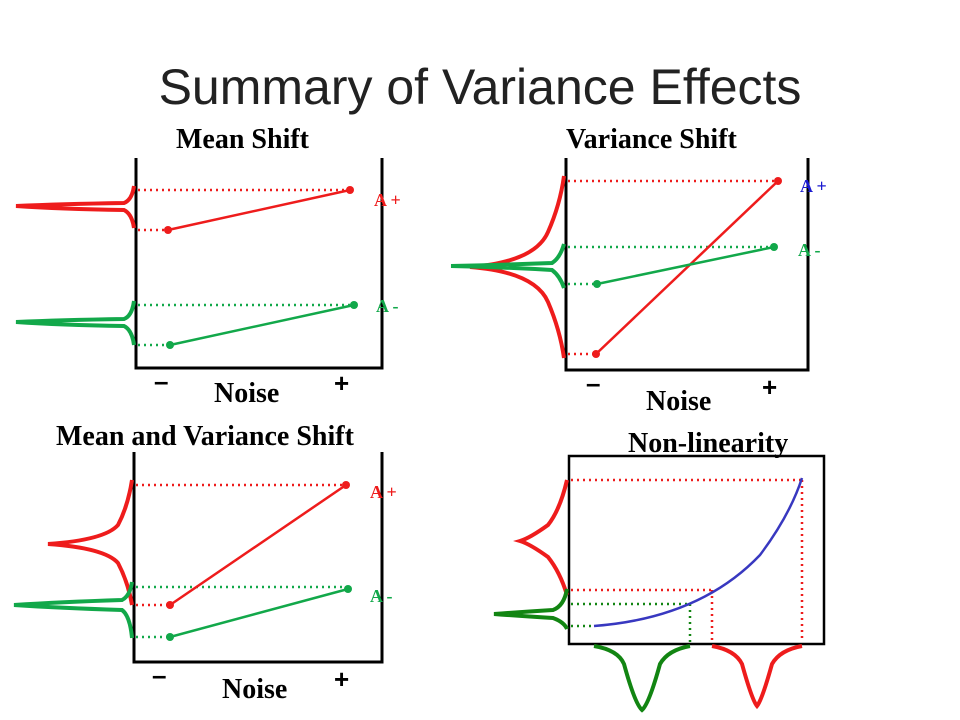 The height and width of the screenshot is (720, 960). I want to click on variance-shift-a-plus-low-point, so click(596, 354).